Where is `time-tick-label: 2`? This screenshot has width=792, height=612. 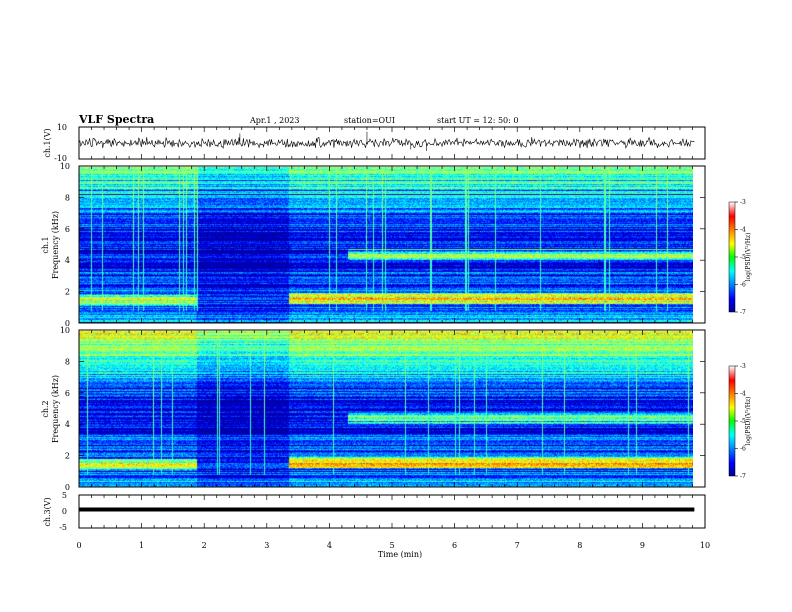 time-tick-label: 2 is located at coordinates (204, 545).